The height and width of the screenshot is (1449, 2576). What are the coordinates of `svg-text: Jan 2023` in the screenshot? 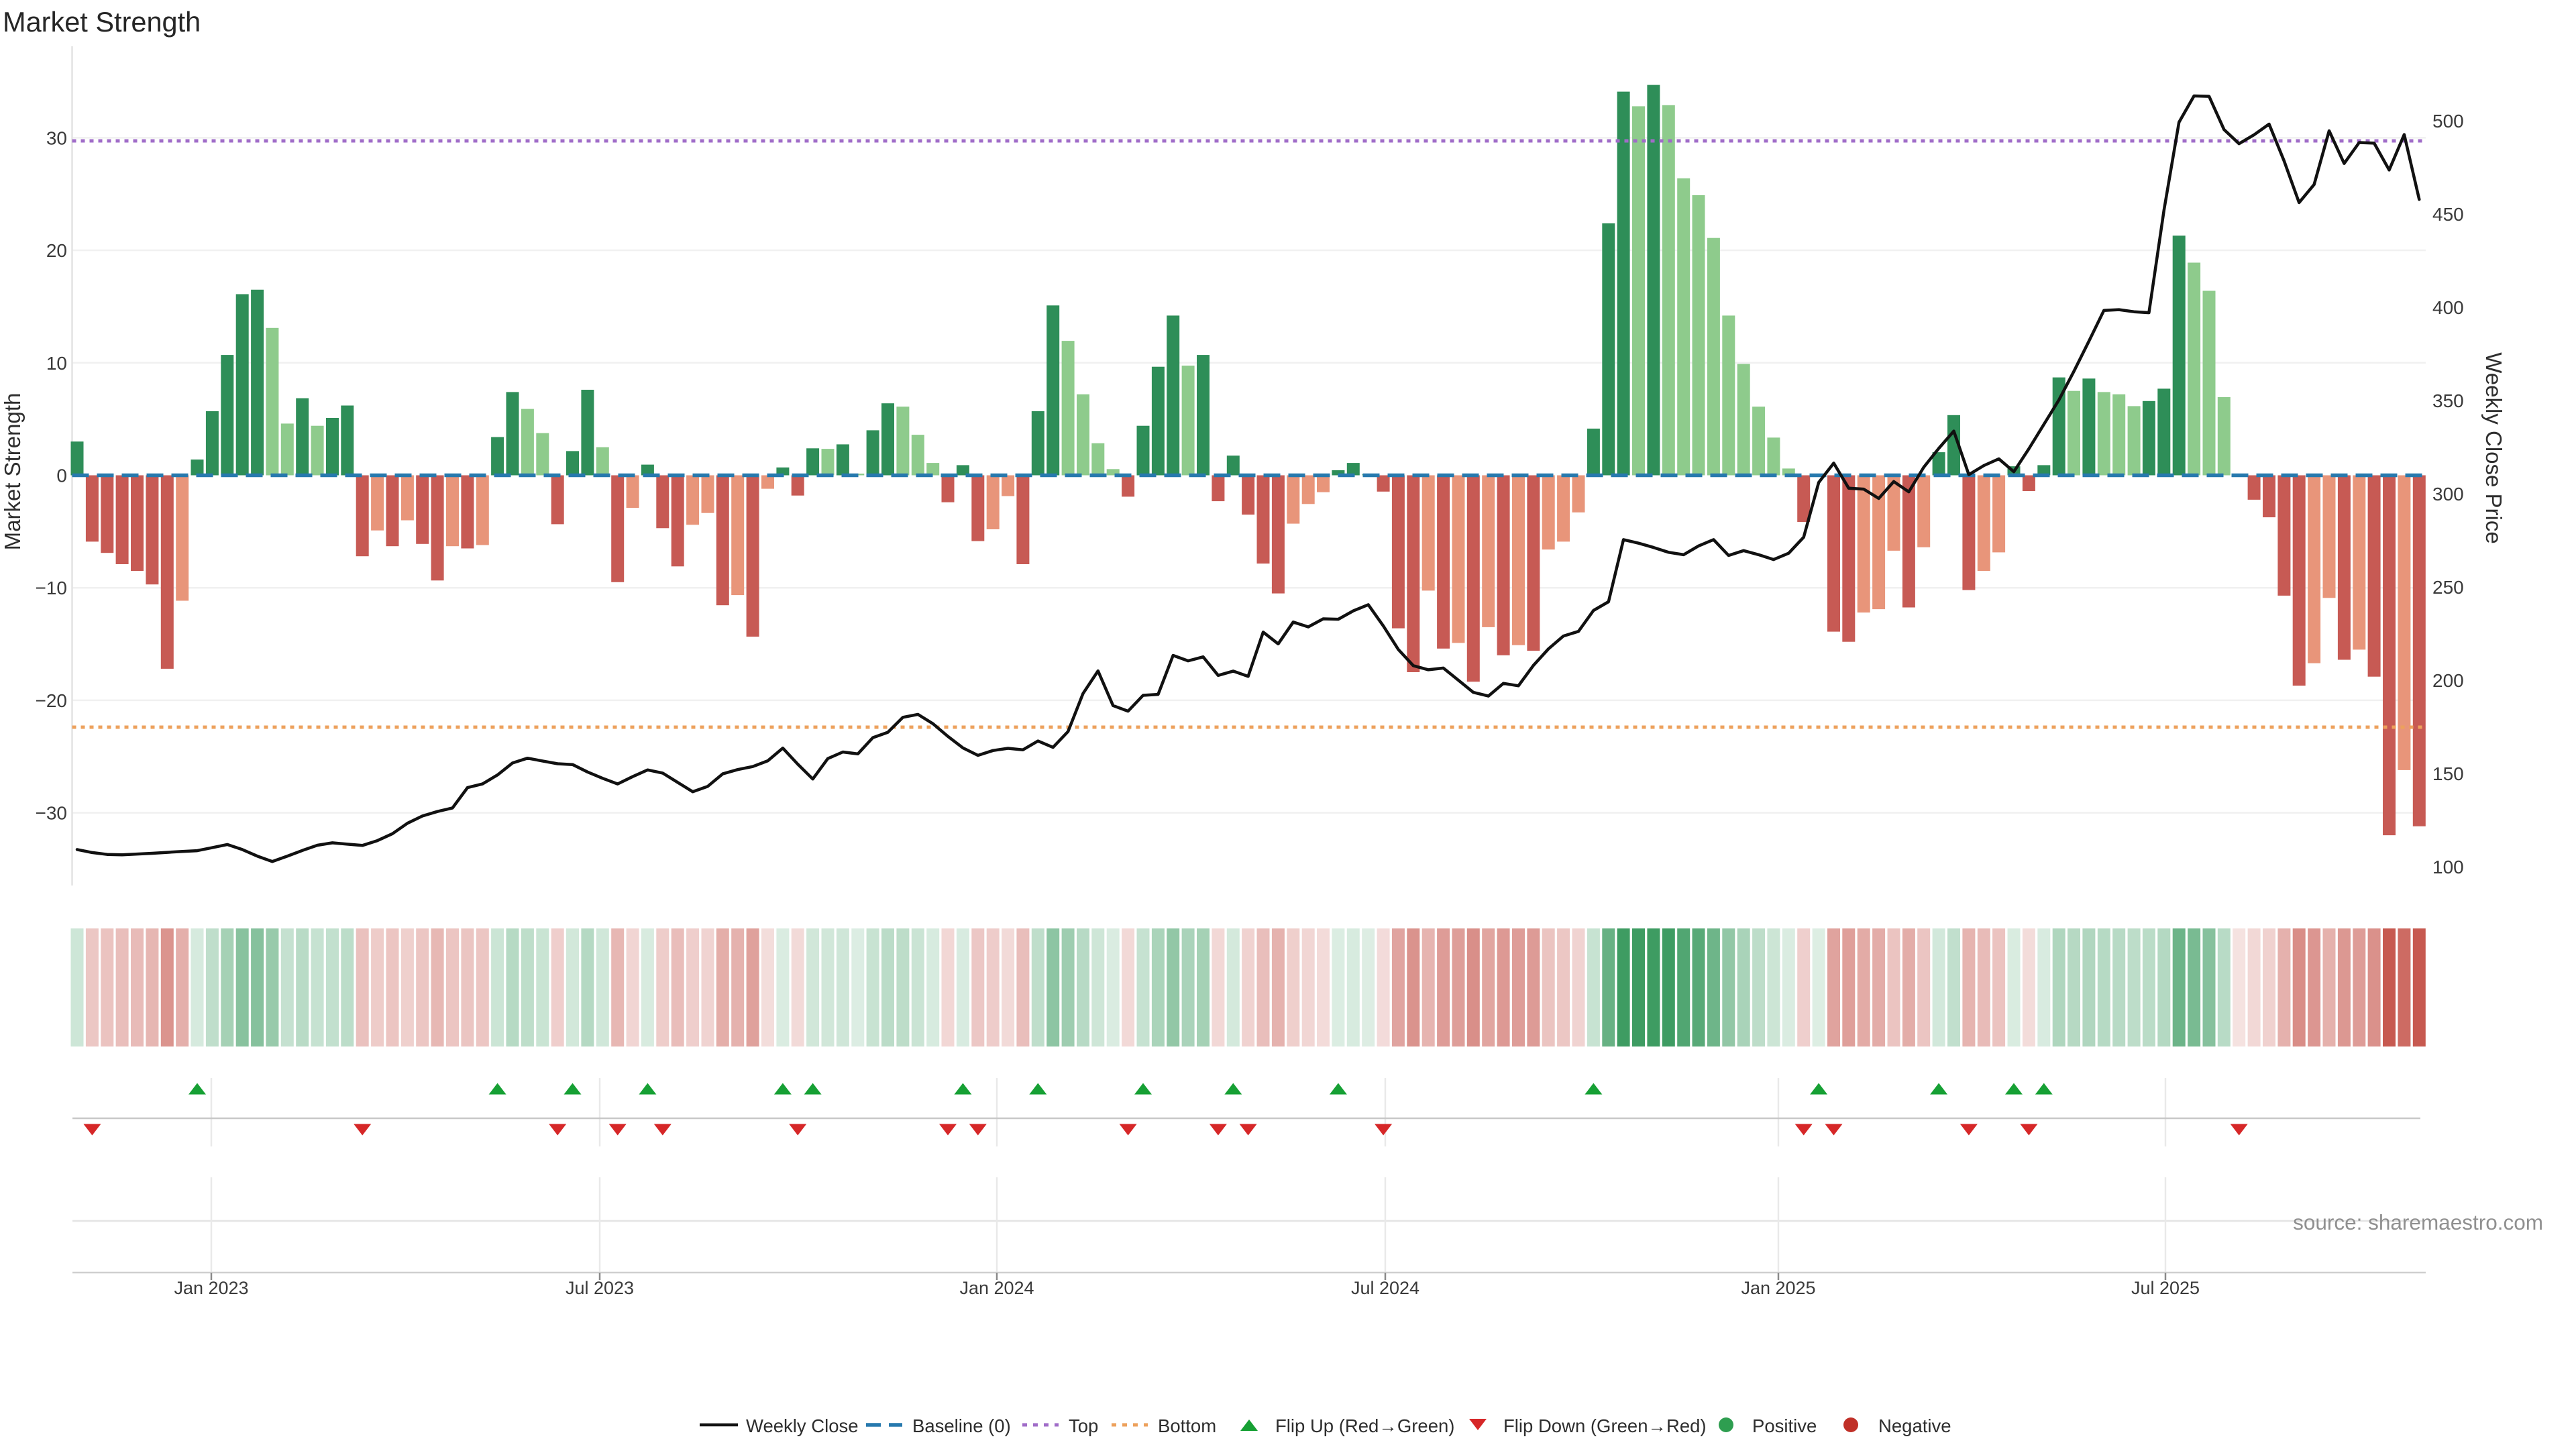 It's located at (211, 1288).